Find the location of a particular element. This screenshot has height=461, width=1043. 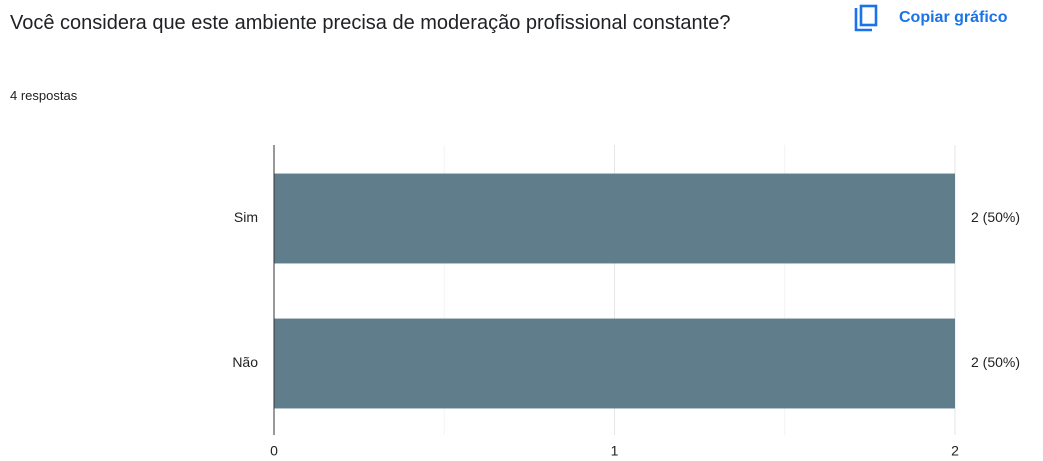

x-tick-label: 0 is located at coordinates (274, 451).